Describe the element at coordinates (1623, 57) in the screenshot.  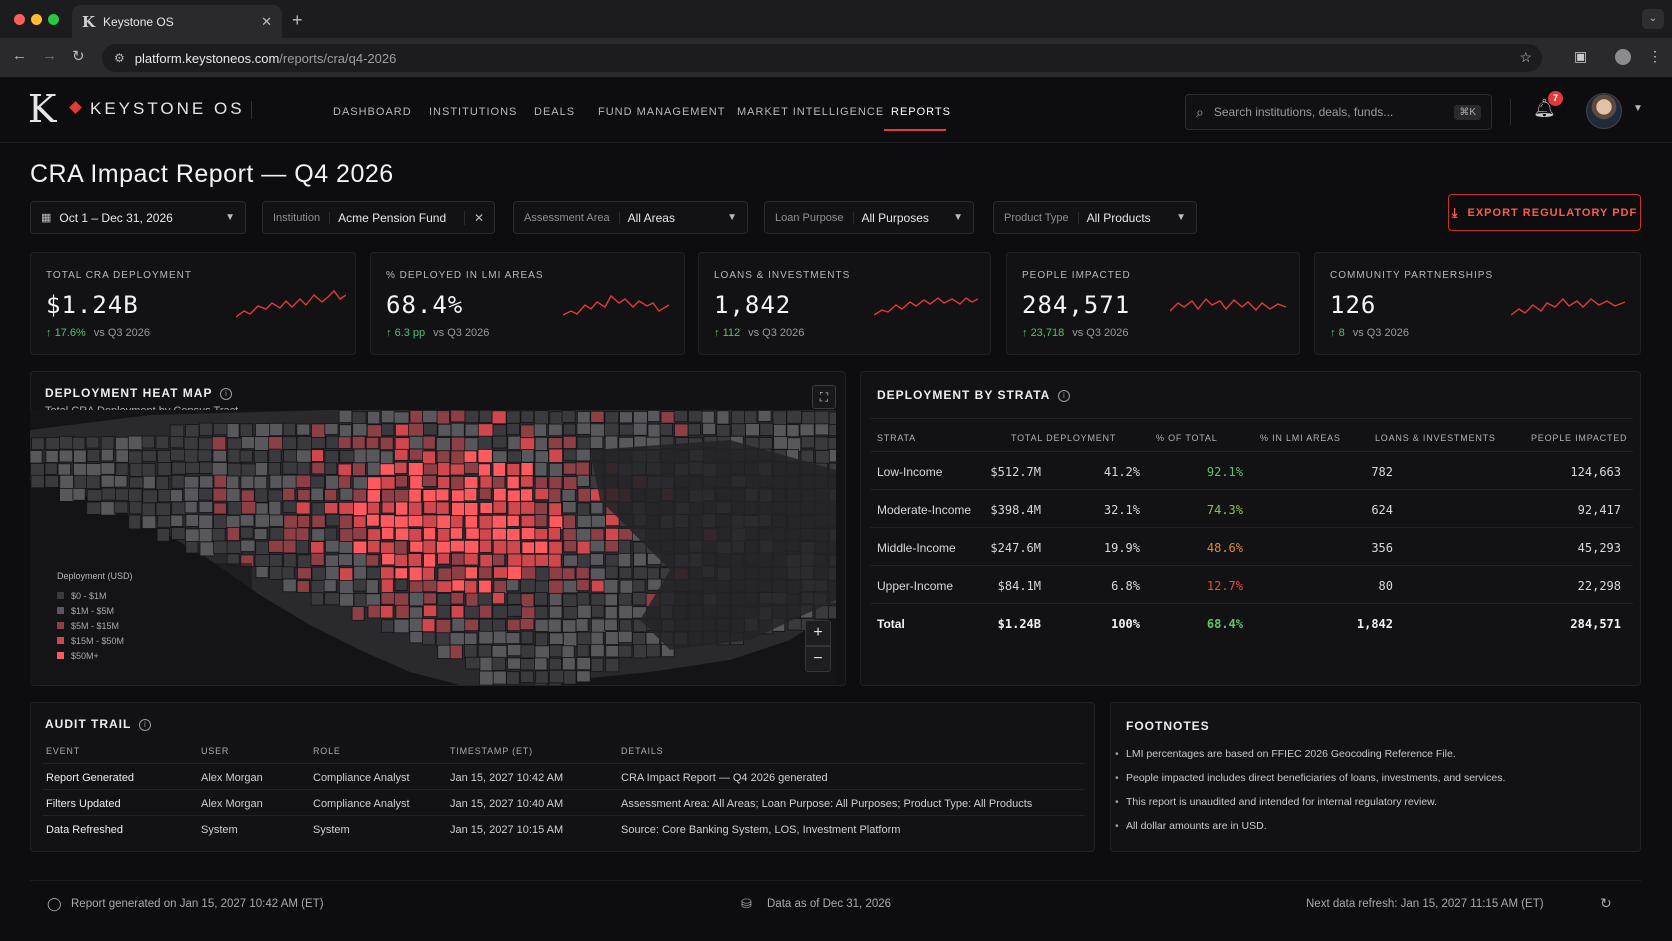
I see `profile-icon` at that location.